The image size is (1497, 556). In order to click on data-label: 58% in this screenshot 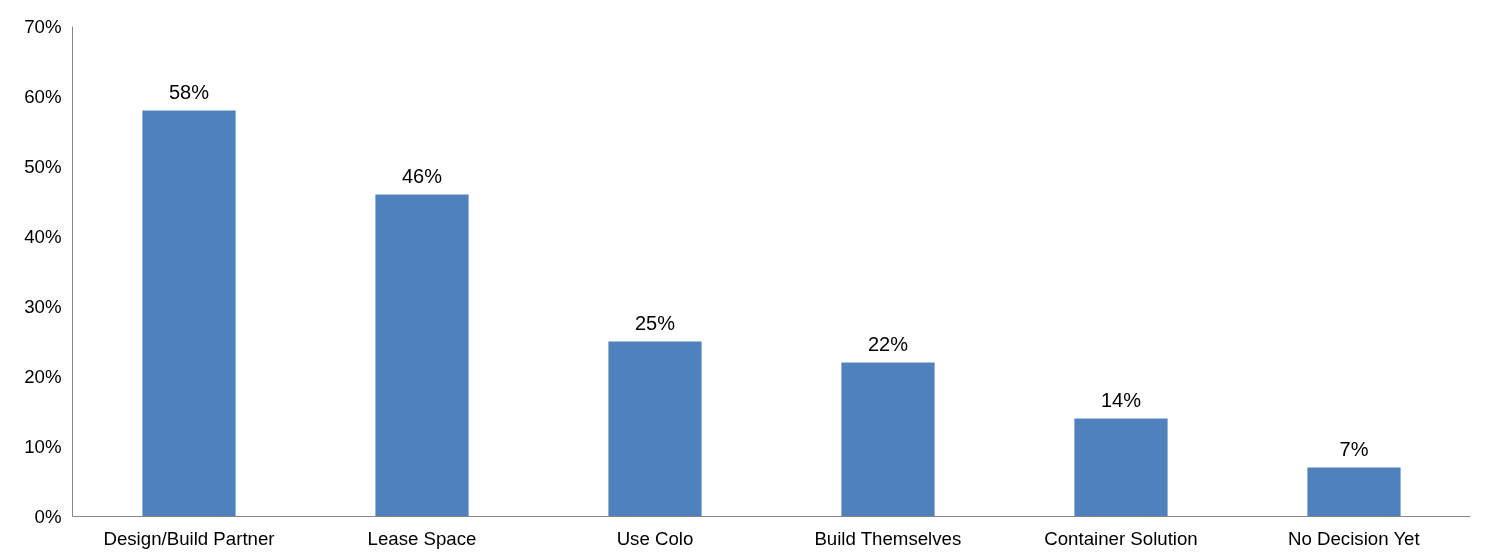, I will do `click(189, 91)`.